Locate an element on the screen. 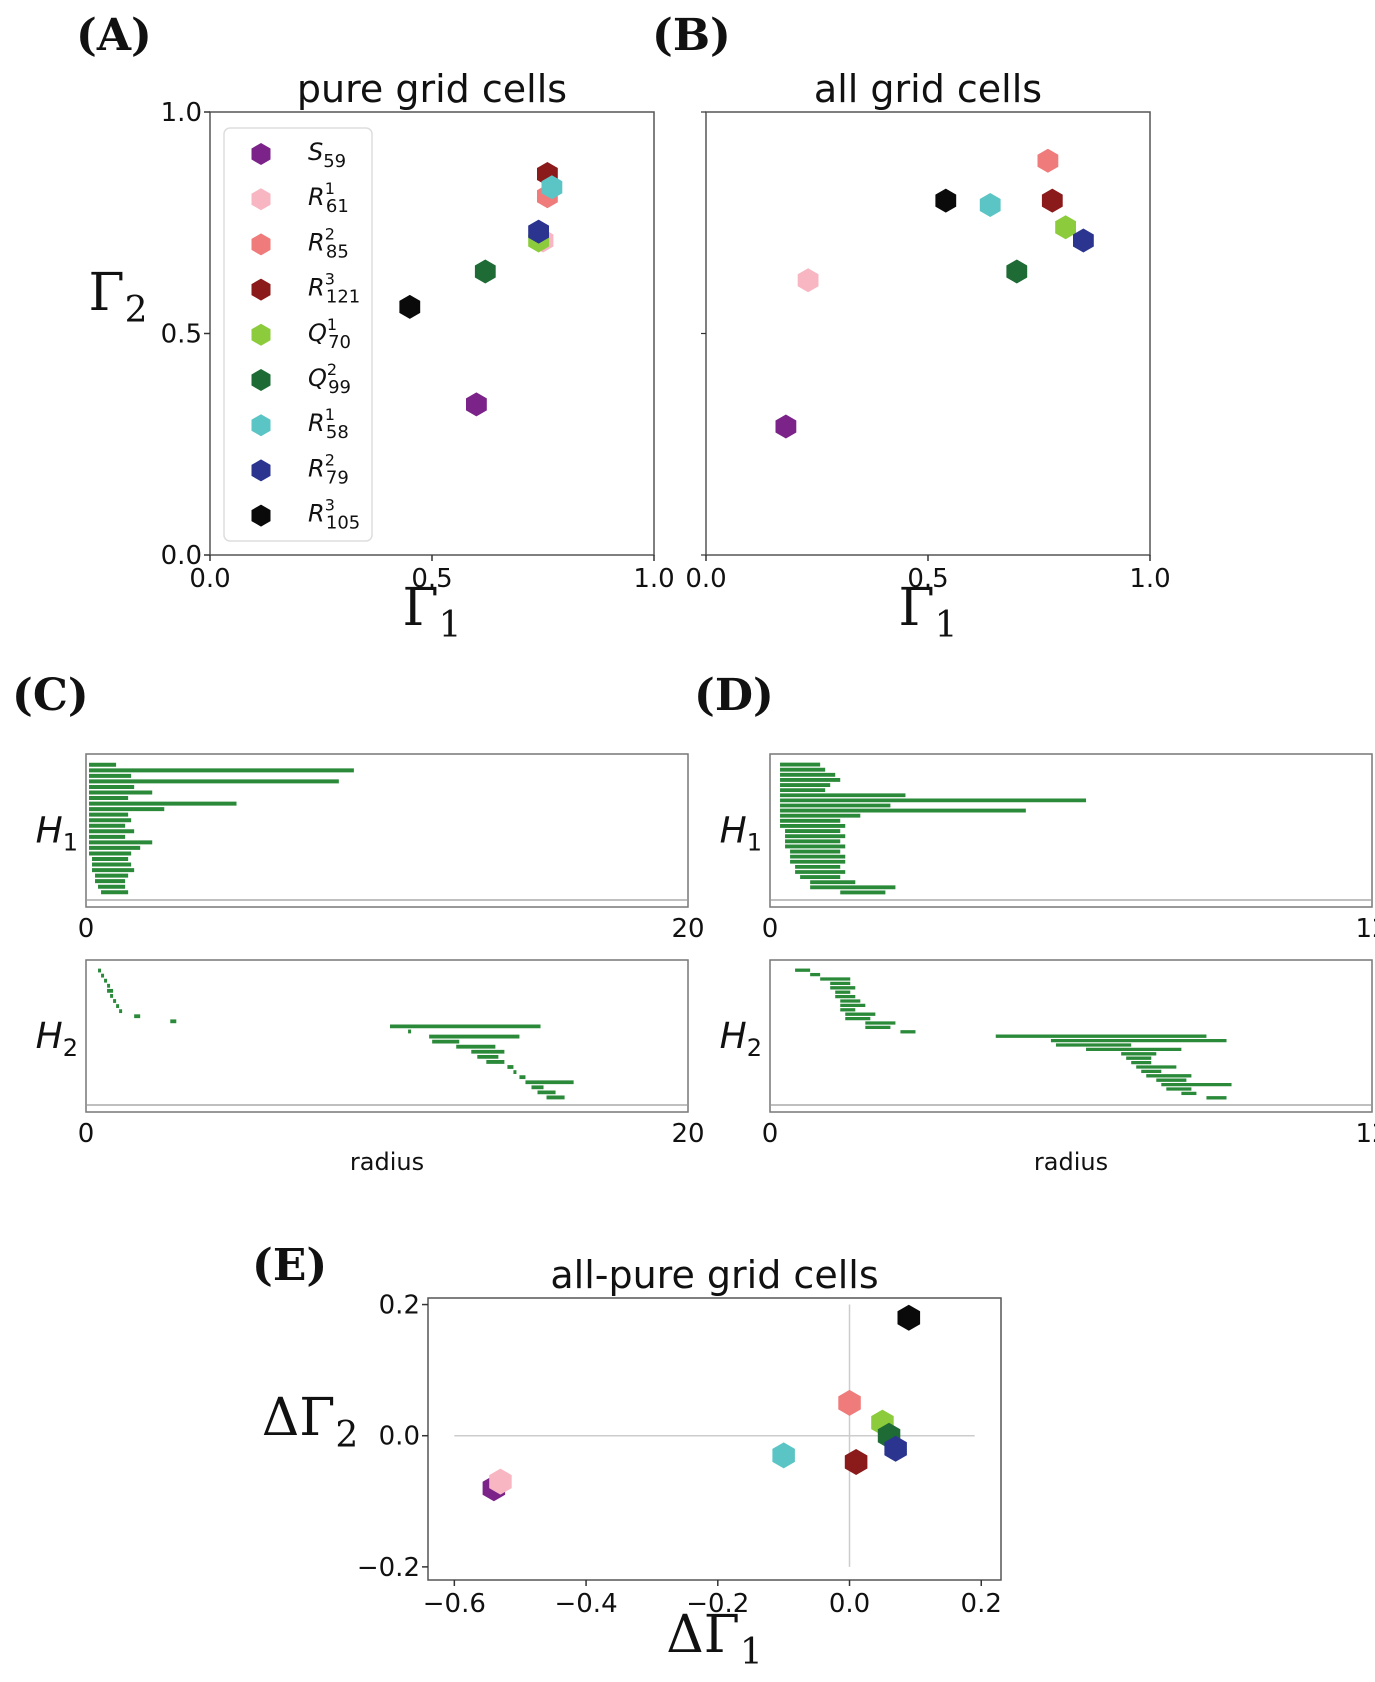 Image resolution: width=1375 pixels, height=1682 pixels. legend-item-S59: S59 is located at coordinates (298, 155).